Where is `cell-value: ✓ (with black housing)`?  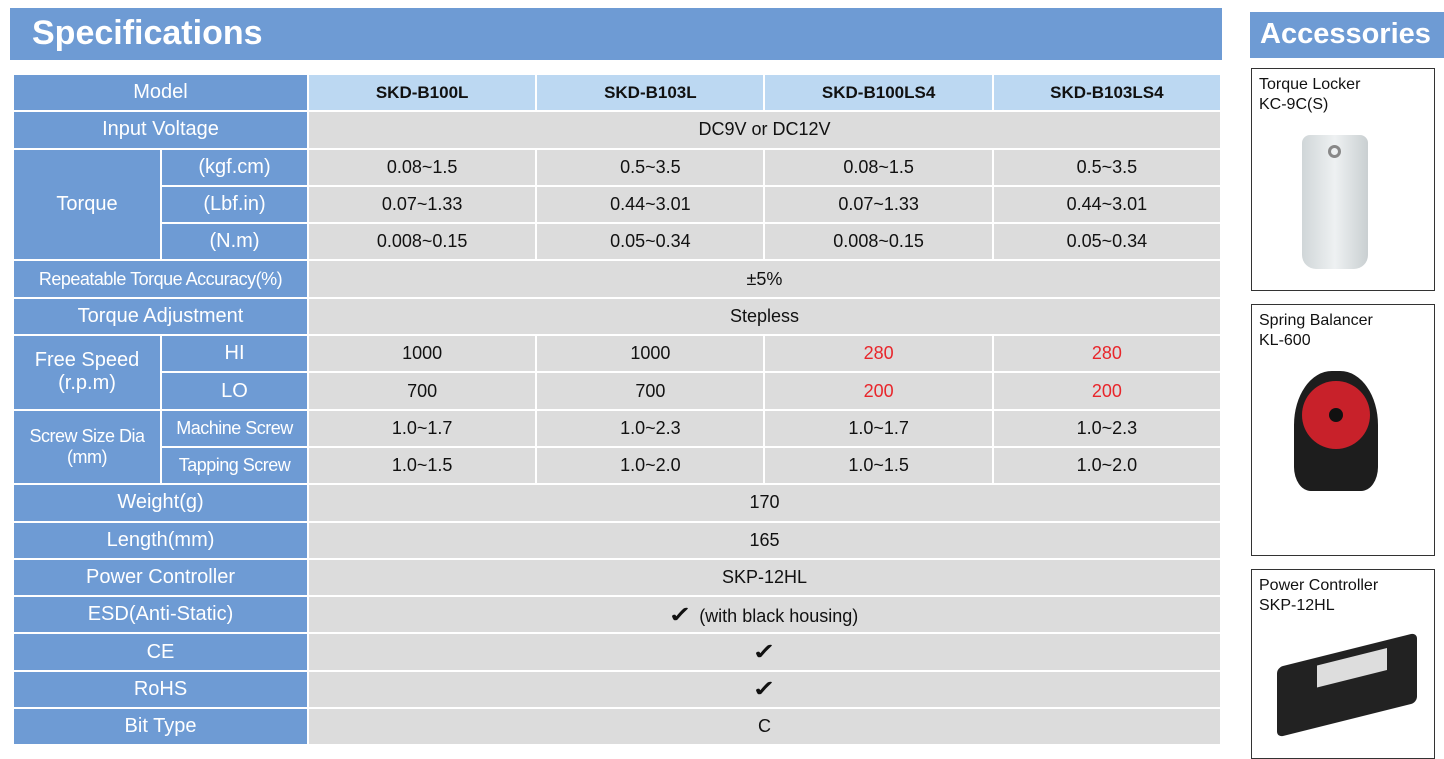 cell-value: ✓ (with black housing) is located at coordinates (764, 615).